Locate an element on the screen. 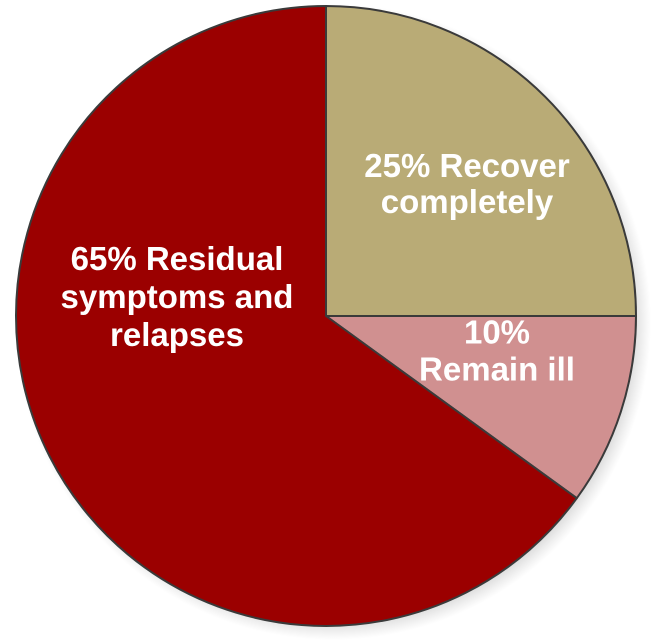  slice-label-line: relapses is located at coordinates (177, 334).